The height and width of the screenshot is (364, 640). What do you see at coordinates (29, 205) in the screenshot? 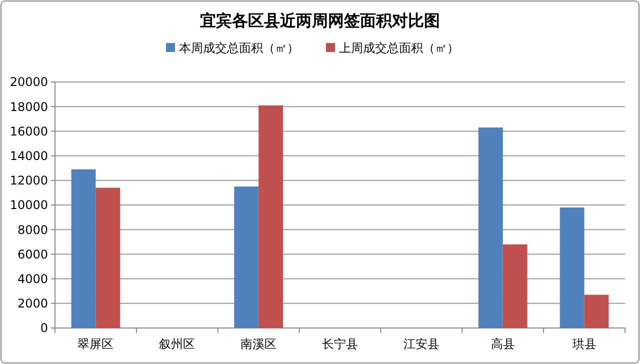
I see `y-tick-label: 10000` at bounding box center [29, 205].